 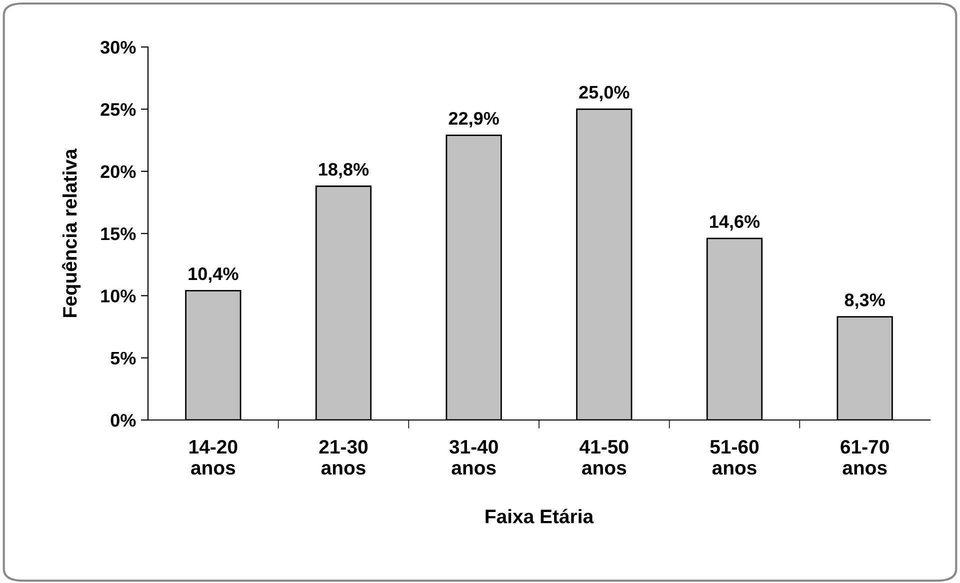 What do you see at coordinates (118, 171) in the screenshot?
I see `y-tick-label: 20%` at bounding box center [118, 171].